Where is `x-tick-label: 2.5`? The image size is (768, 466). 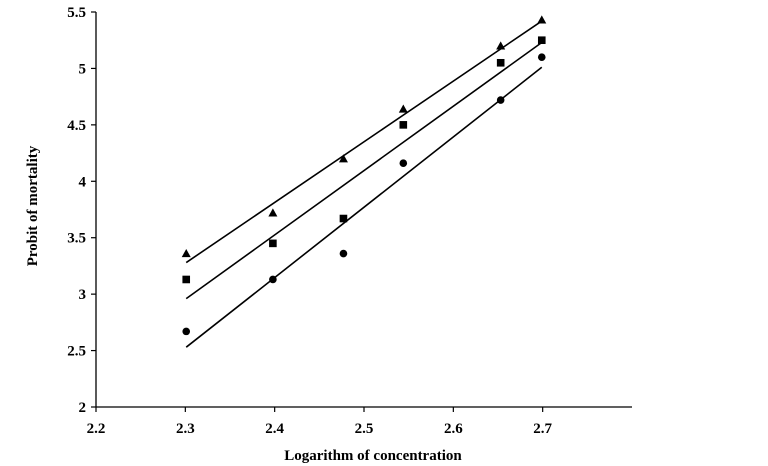 x-tick-label: 2.5 is located at coordinates (364, 429).